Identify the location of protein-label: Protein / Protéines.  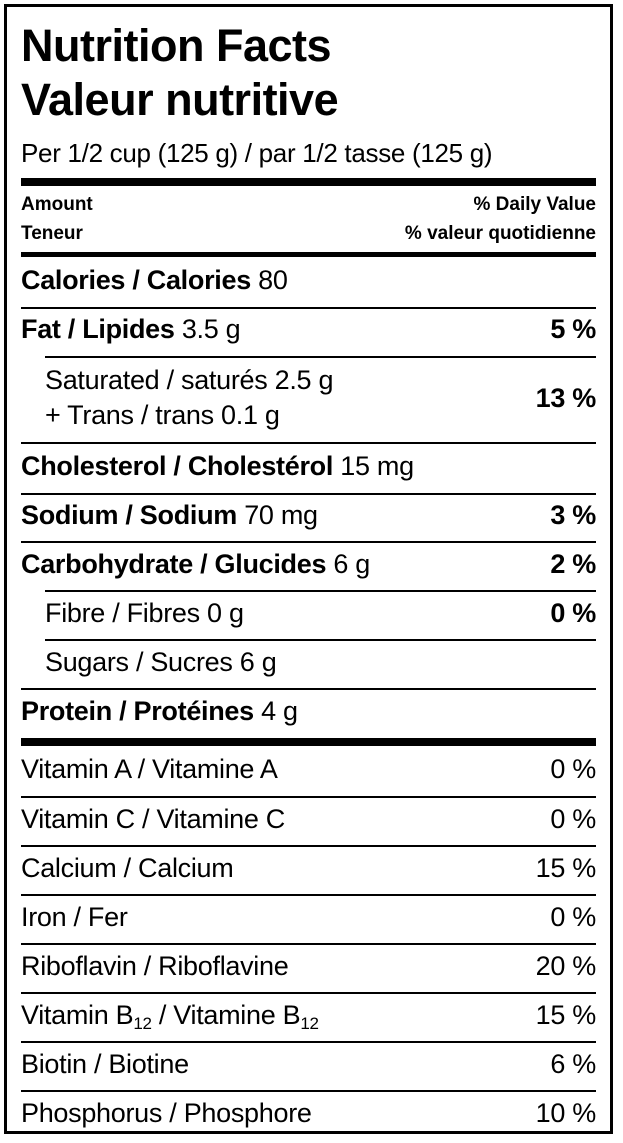
(137, 711).